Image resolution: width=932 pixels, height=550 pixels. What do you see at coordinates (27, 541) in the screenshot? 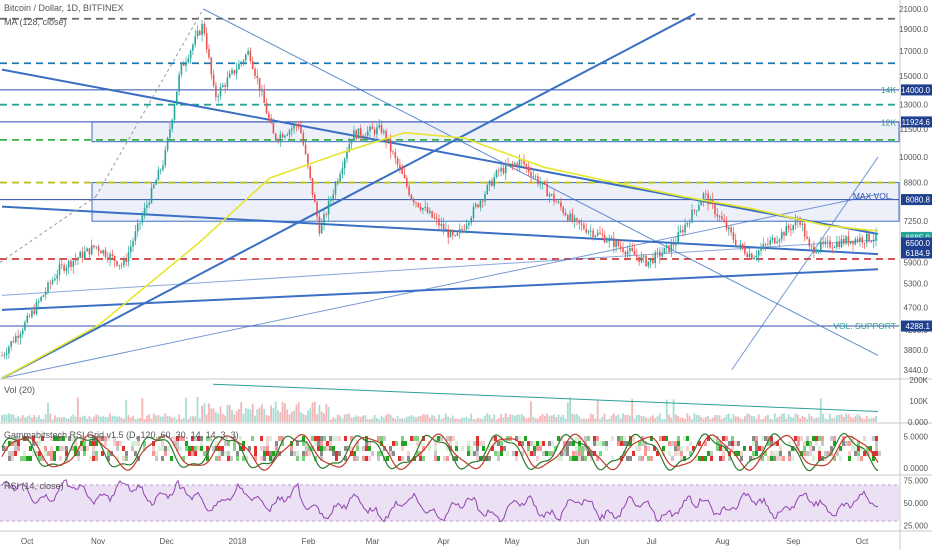
I see `date-tick-label: Oct` at bounding box center [27, 541].